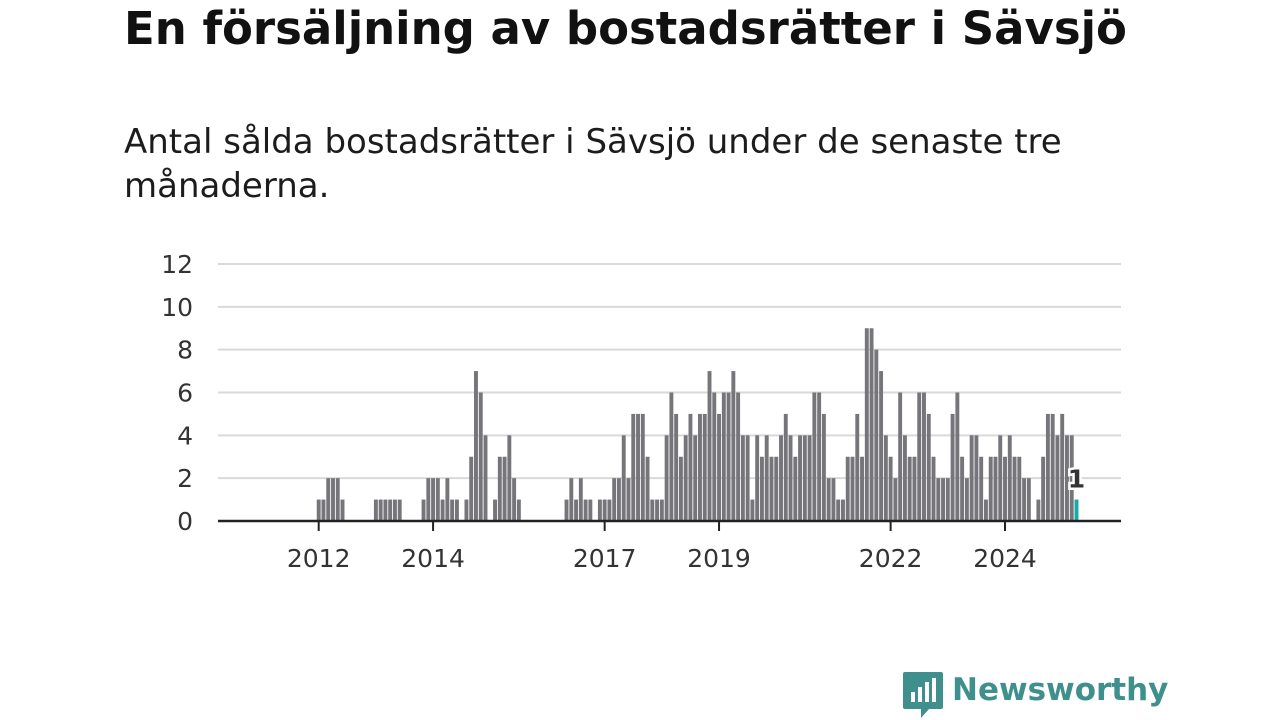  I want to click on x-tick-label: 2012, so click(319, 558).